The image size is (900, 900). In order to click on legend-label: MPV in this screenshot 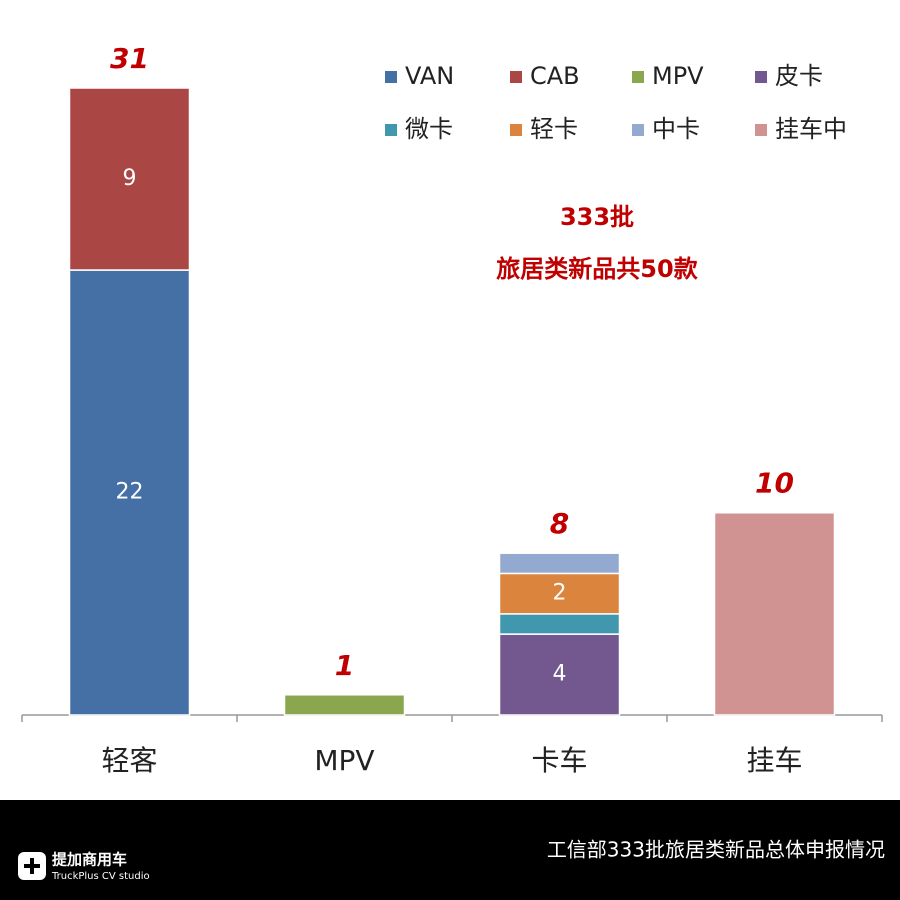, I will do `click(678, 76)`.